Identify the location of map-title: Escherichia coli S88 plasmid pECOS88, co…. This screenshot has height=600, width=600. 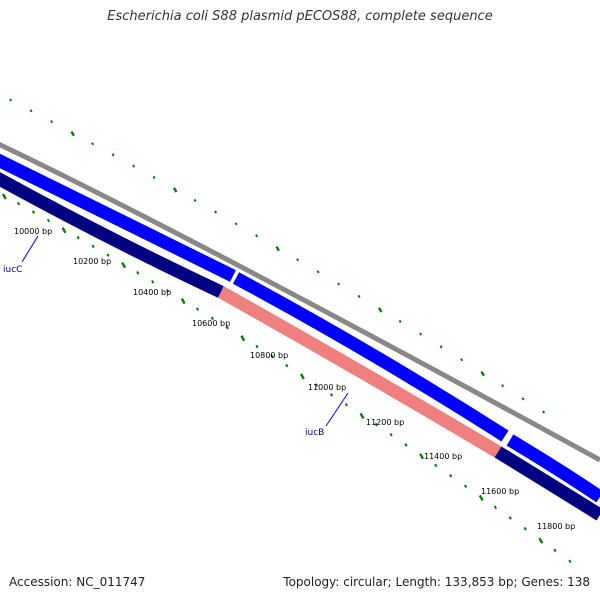
(300, 16).